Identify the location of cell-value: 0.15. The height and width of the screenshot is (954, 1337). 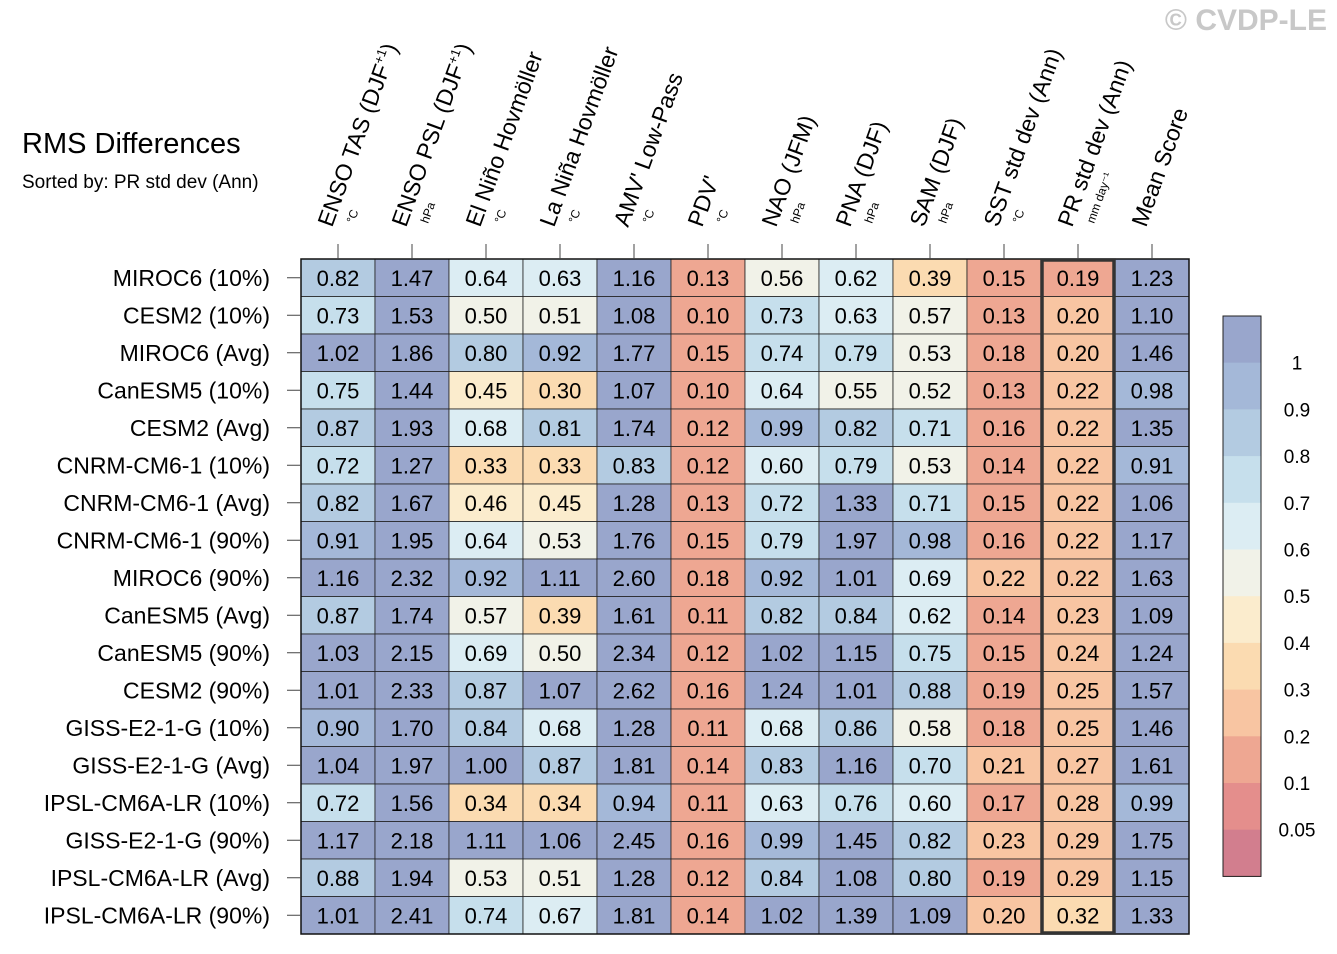
(1004, 278).